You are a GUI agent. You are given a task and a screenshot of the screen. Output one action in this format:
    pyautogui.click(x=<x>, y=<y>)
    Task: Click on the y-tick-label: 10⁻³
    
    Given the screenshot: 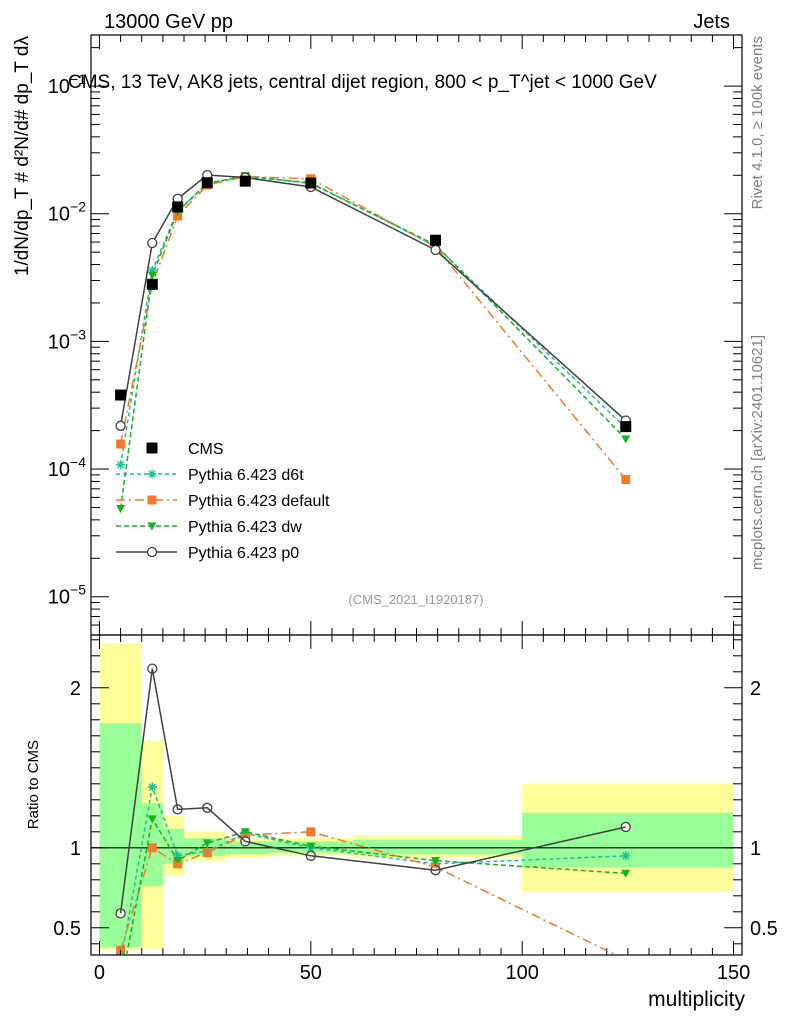 What is the action you would take?
    pyautogui.click(x=67, y=339)
    